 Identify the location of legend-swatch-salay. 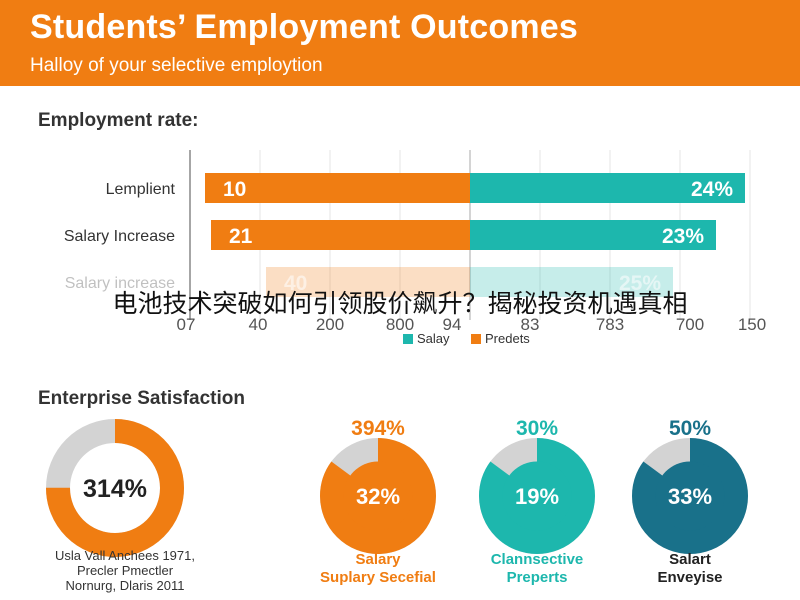
(408, 339).